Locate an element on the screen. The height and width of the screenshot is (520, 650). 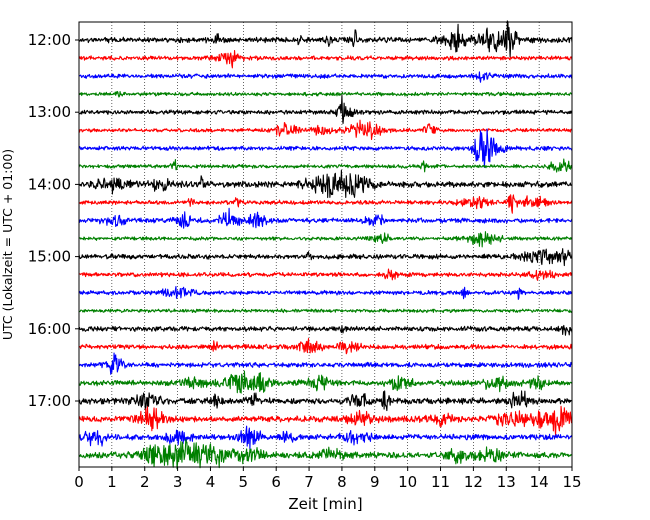
y-tick-label: 17:00 is located at coordinates (49, 401).